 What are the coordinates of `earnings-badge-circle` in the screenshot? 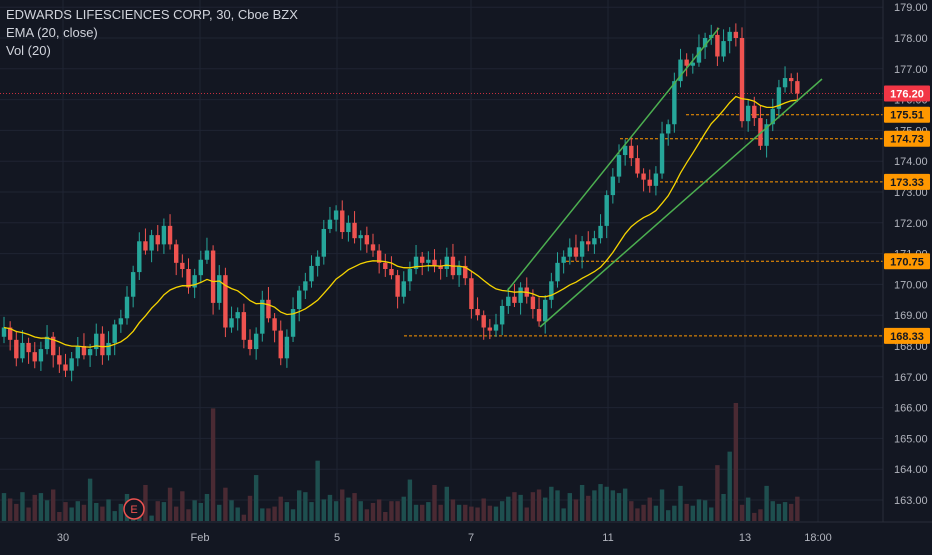 It's located at (134, 509).